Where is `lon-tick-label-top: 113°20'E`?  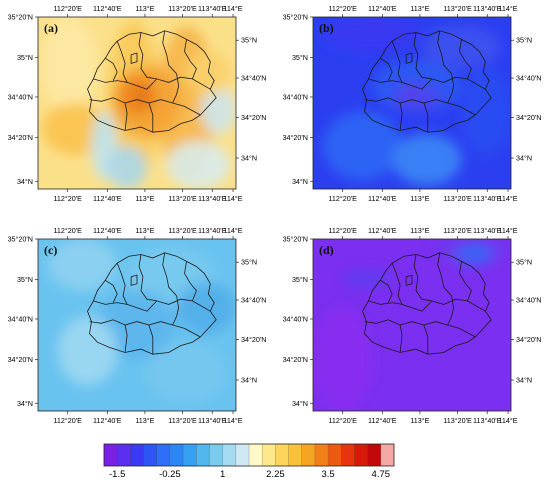 lon-tick-label-top: 113°20'E is located at coordinates (182, 8).